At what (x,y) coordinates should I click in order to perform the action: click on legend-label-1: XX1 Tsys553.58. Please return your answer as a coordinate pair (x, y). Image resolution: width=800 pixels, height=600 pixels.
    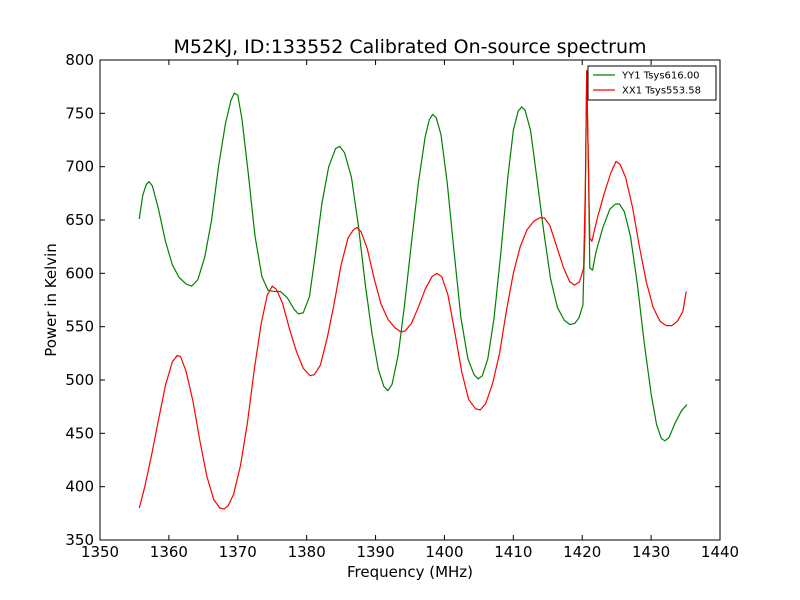
    Looking at the image, I should click on (661, 91).